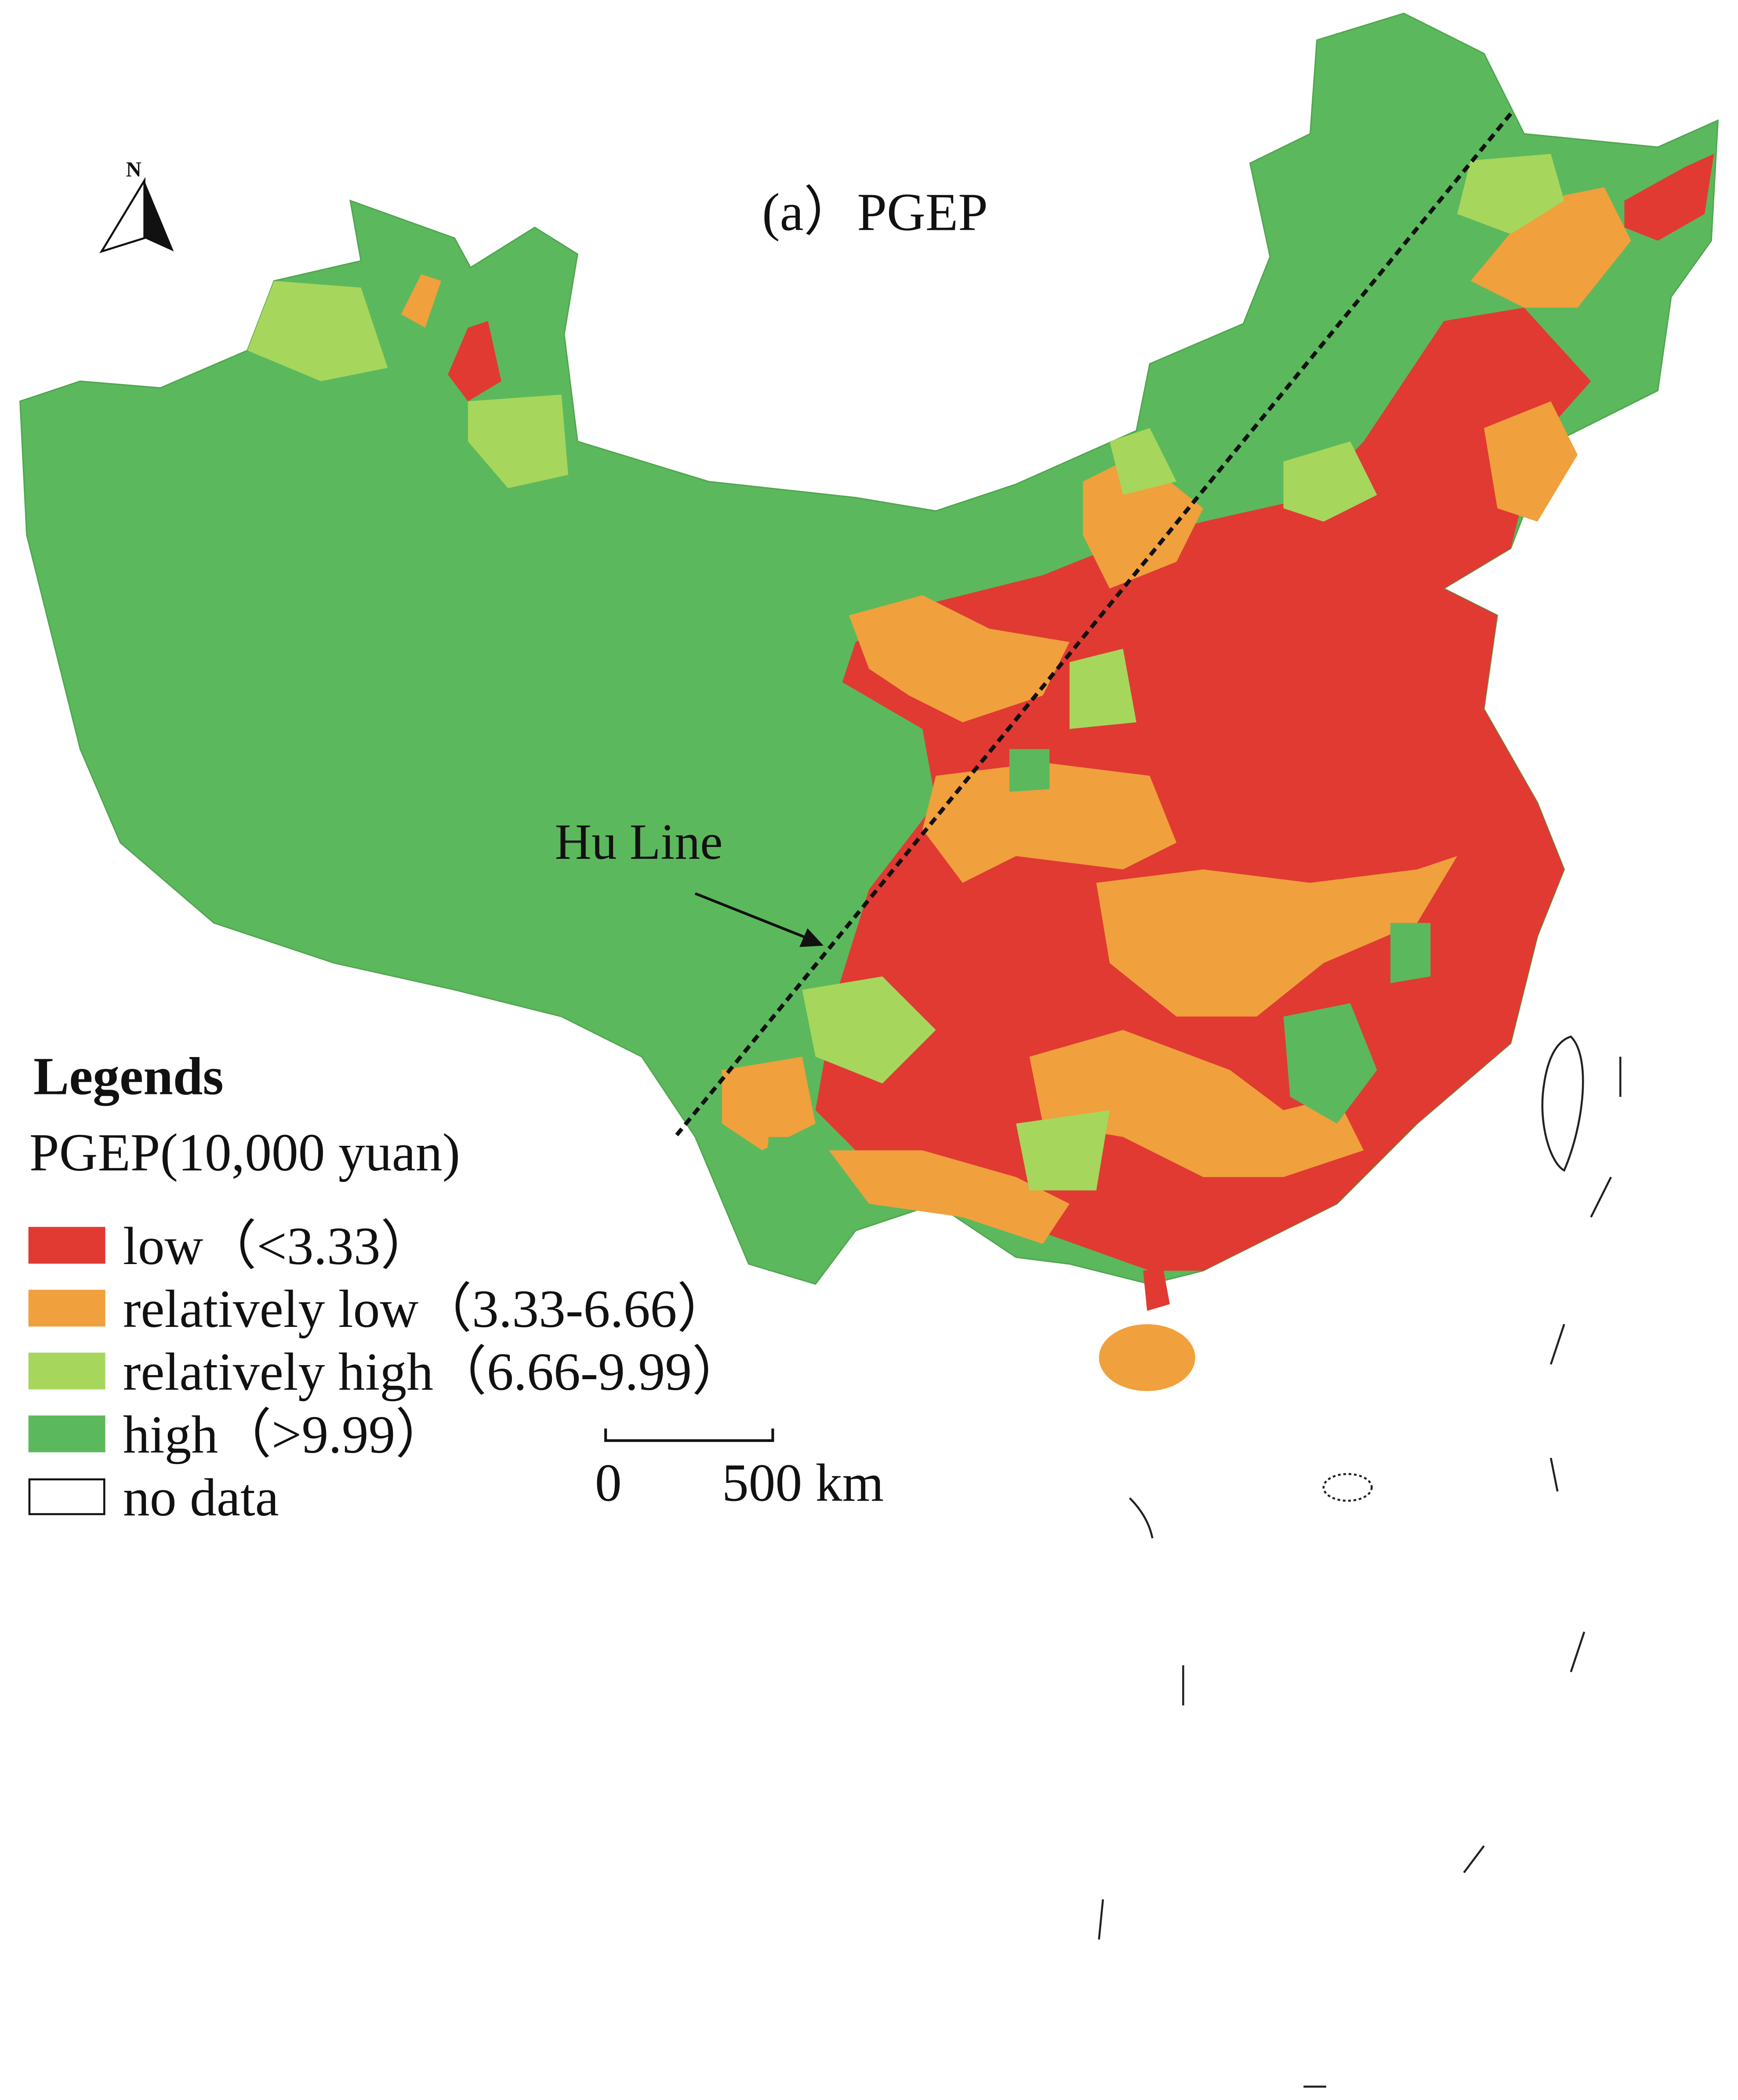 The image size is (1738, 2100). Describe the element at coordinates (134, 170) in the screenshot. I see `north-label: N` at that location.